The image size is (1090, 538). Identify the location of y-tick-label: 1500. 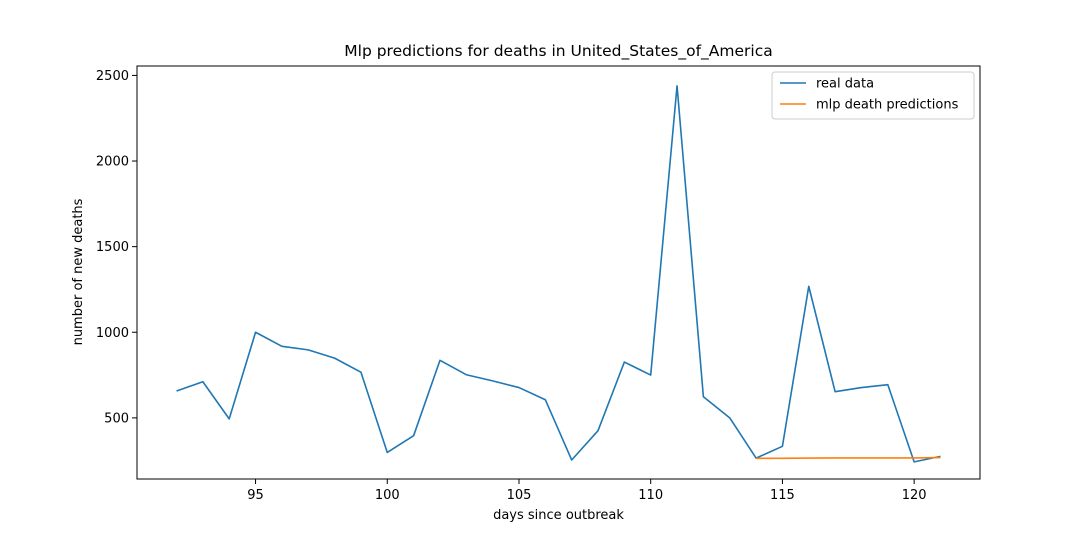
(112, 247).